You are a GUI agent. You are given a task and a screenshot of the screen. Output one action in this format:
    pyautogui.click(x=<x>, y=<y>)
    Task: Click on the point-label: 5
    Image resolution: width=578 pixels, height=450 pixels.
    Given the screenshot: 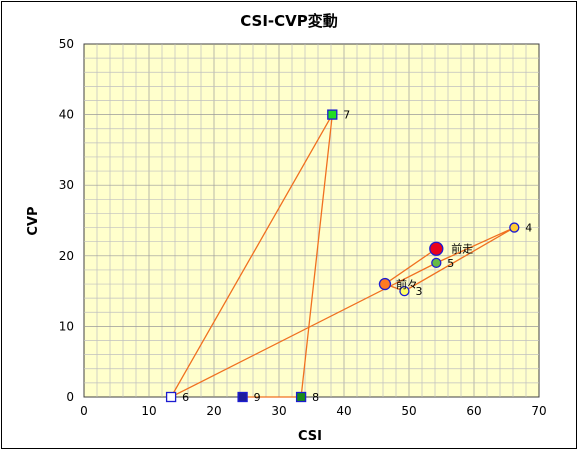 What is the action you would take?
    pyautogui.click(x=450, y=263)
    